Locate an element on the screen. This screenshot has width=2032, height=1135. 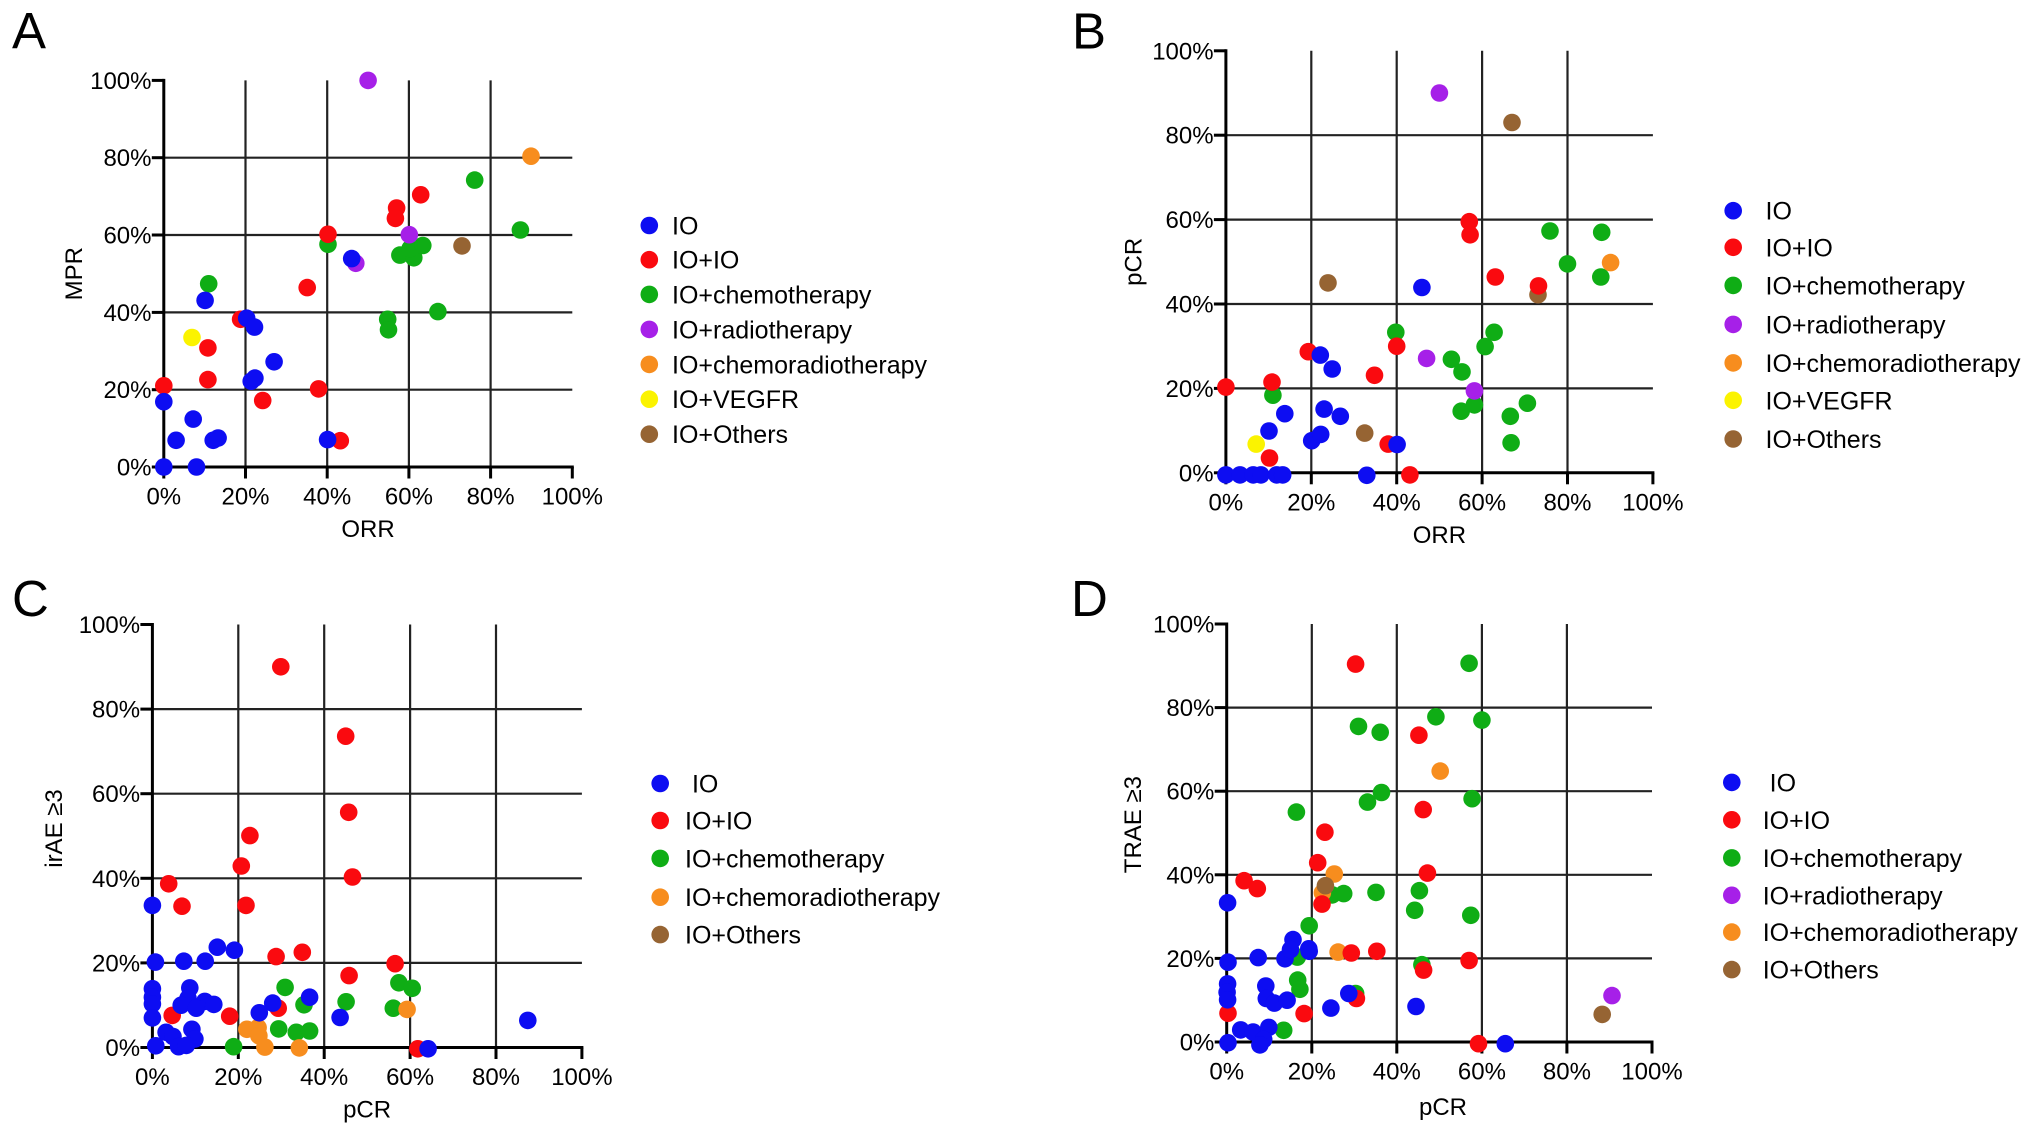
svg-text: MPR is located at coordinates (74, 273).